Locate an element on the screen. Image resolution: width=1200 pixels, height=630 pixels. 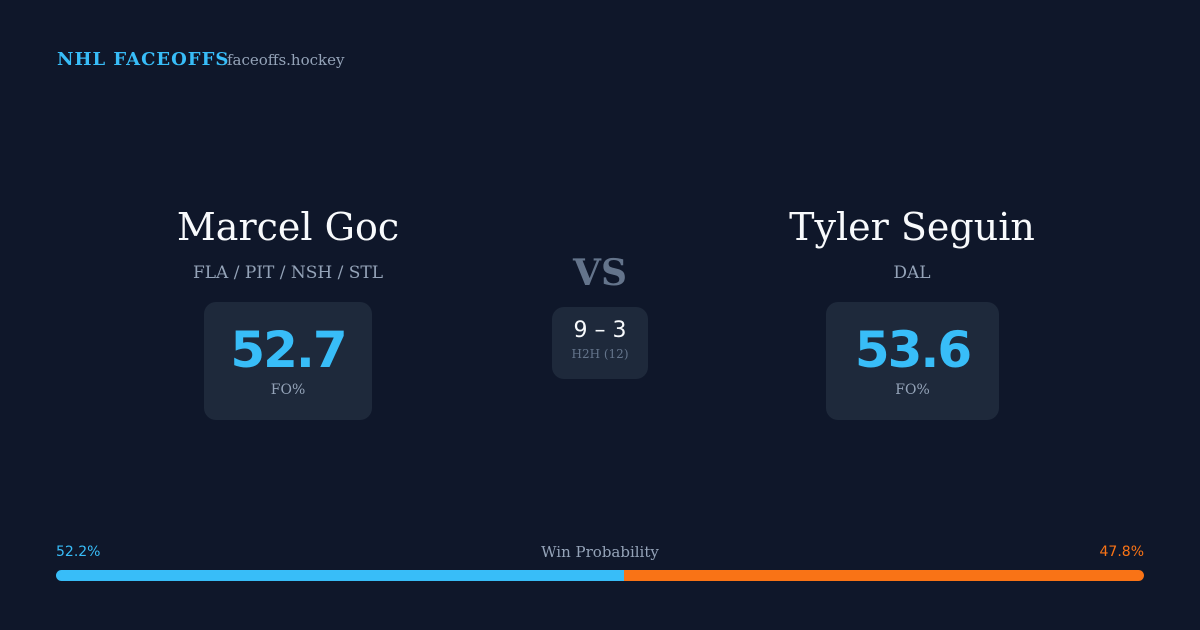
right-bar is located at coordinates (883, 575).